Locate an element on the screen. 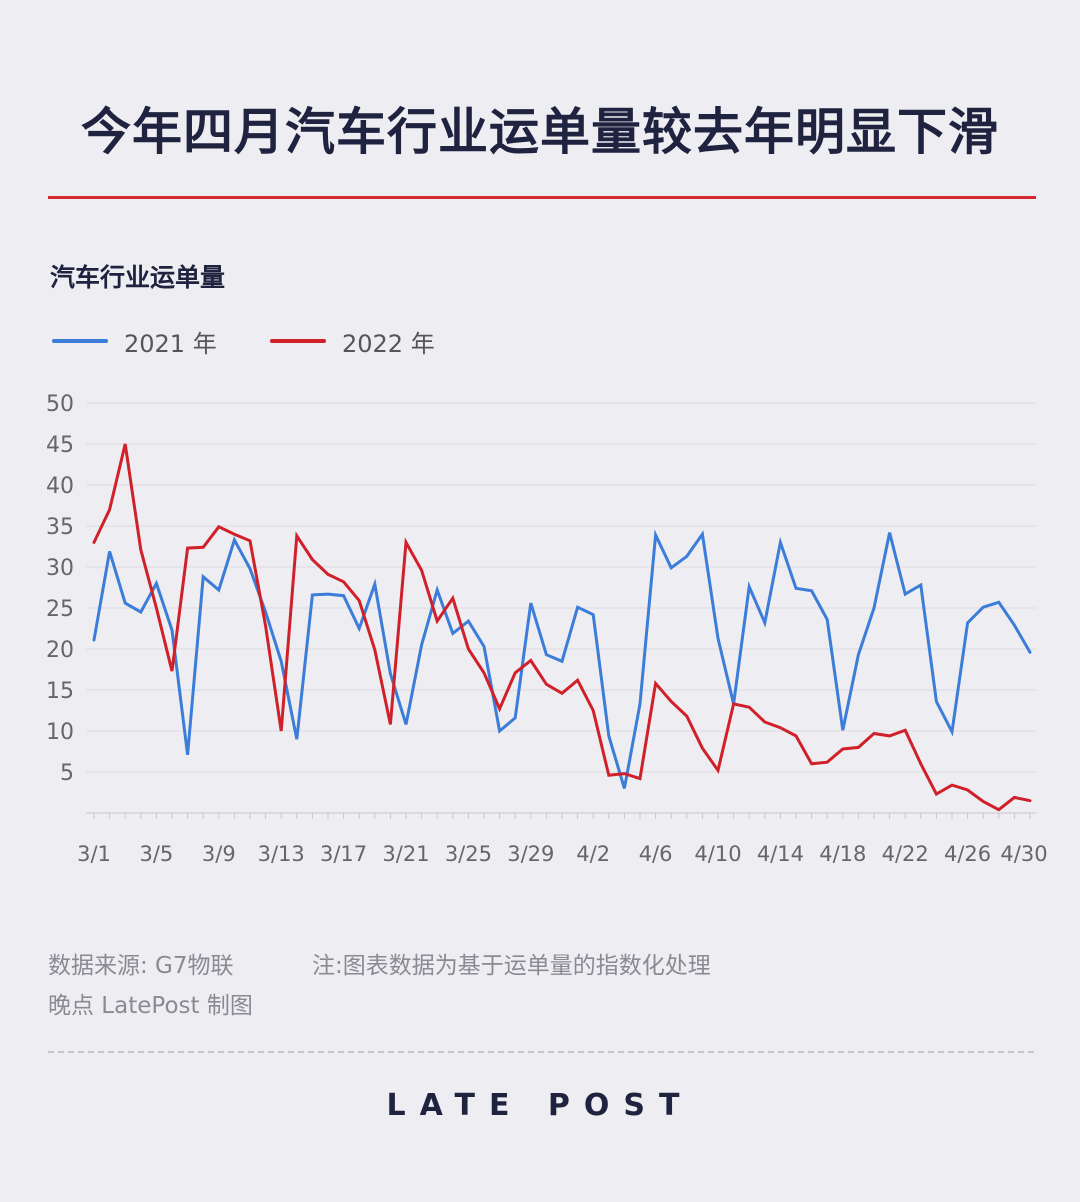 This screenshot has width=1080, height=1202. y-tick-label: 5 is located at coordinates (67, 773).